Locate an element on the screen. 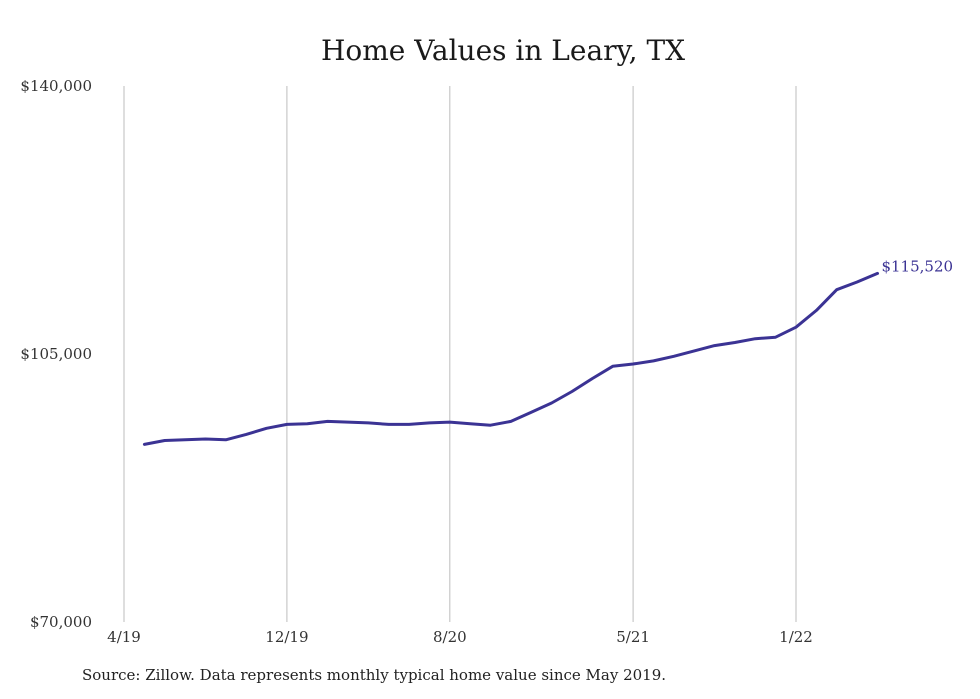 This screenshot has height=699, width=980. x-tick-label: 5/21 is located at coordinates (633, 637).